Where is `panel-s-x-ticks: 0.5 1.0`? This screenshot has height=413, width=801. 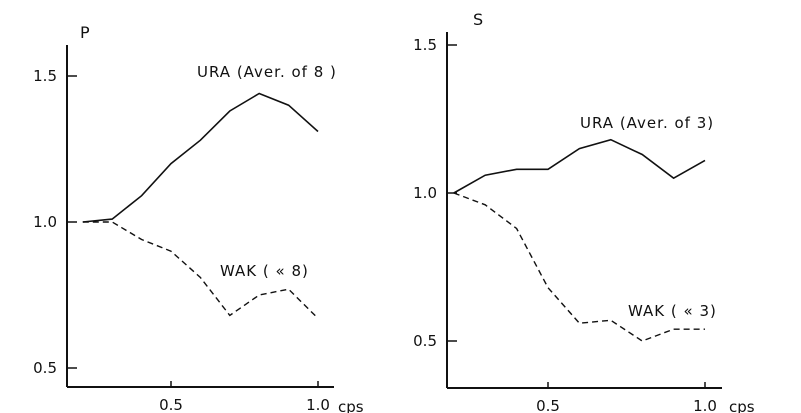 panel-s-x-ticks: 0.5 1.0 is located at coordinates (626, 397).